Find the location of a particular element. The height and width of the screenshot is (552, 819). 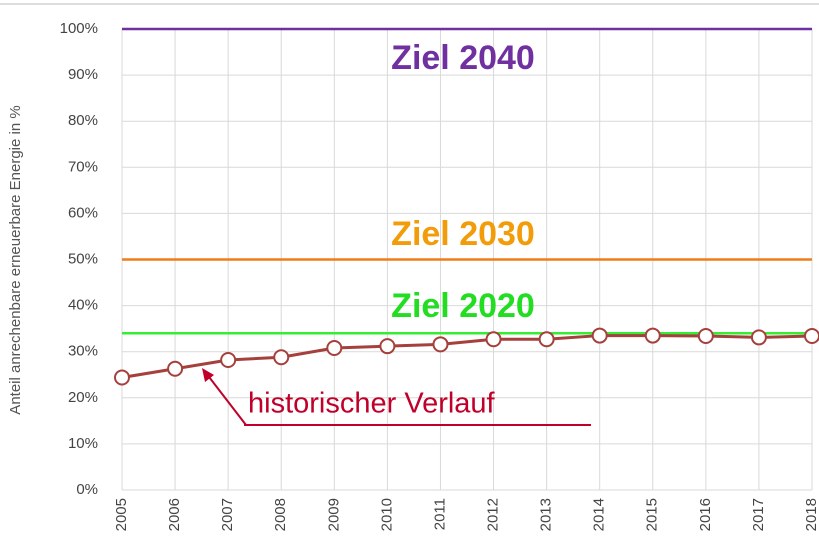

y-tick-label: 60% is located at coordinates (83, 212).